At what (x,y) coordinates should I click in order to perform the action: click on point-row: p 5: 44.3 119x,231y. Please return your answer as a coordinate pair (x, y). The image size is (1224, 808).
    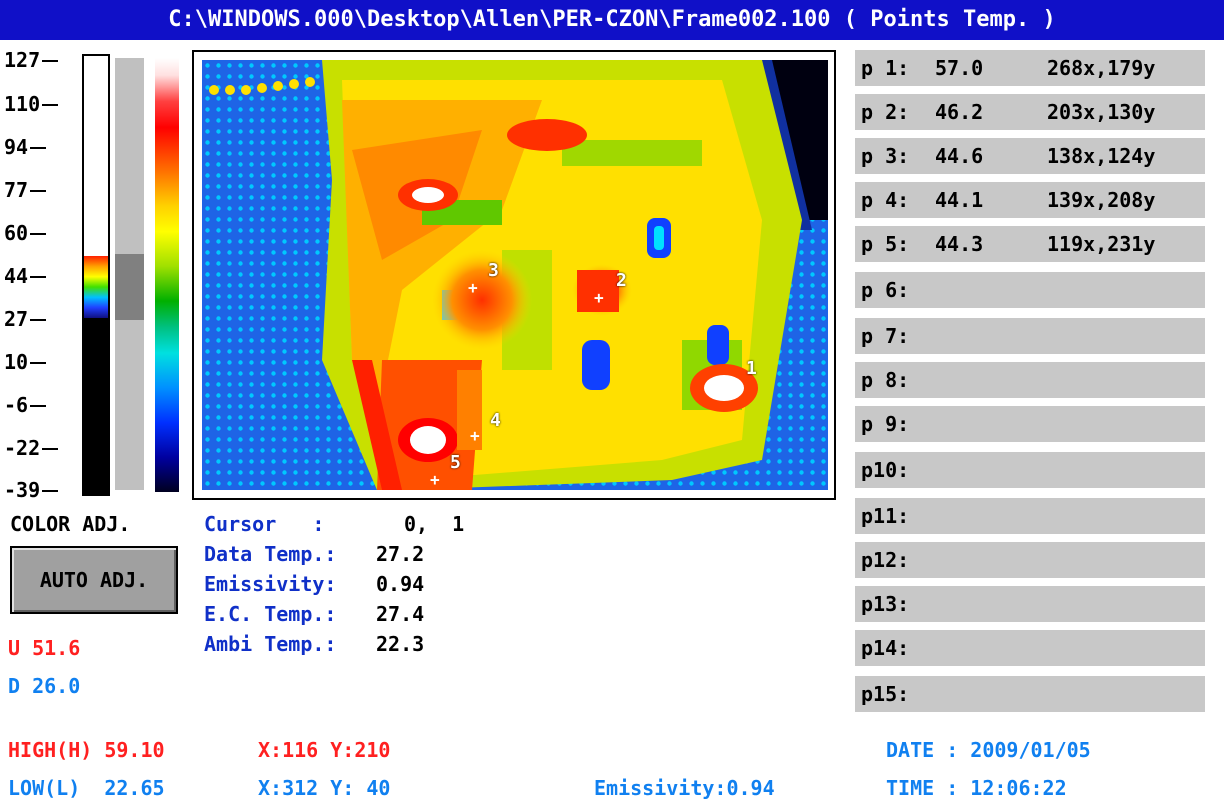
    Looking at the image, I should click on (1030, 244).